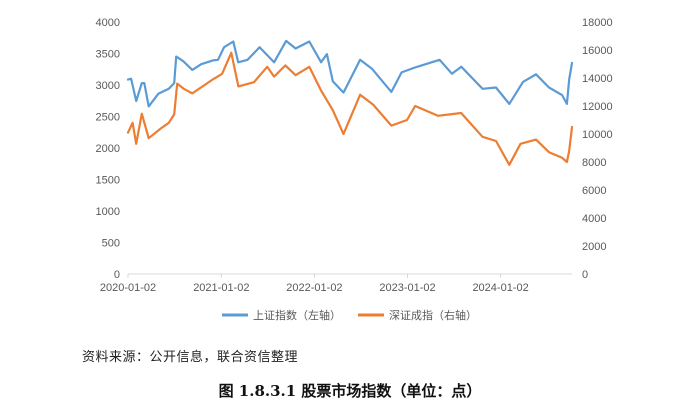  I want to click on legend-label: 深证成指（右轴）, so click(433, 315).